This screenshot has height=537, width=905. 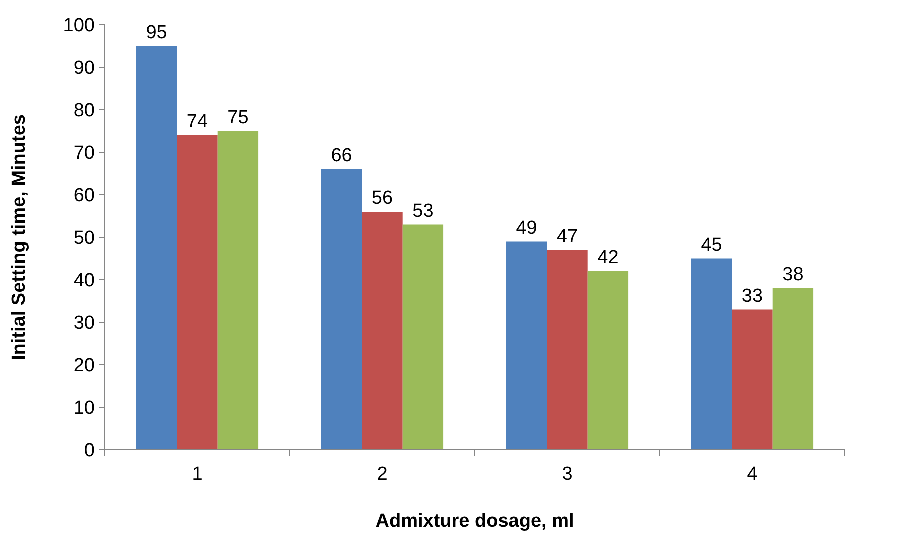 What do you see at coordinates (238, 117) in the screenshot?
I see `data-label: 75` at bounding box center [238, 117].